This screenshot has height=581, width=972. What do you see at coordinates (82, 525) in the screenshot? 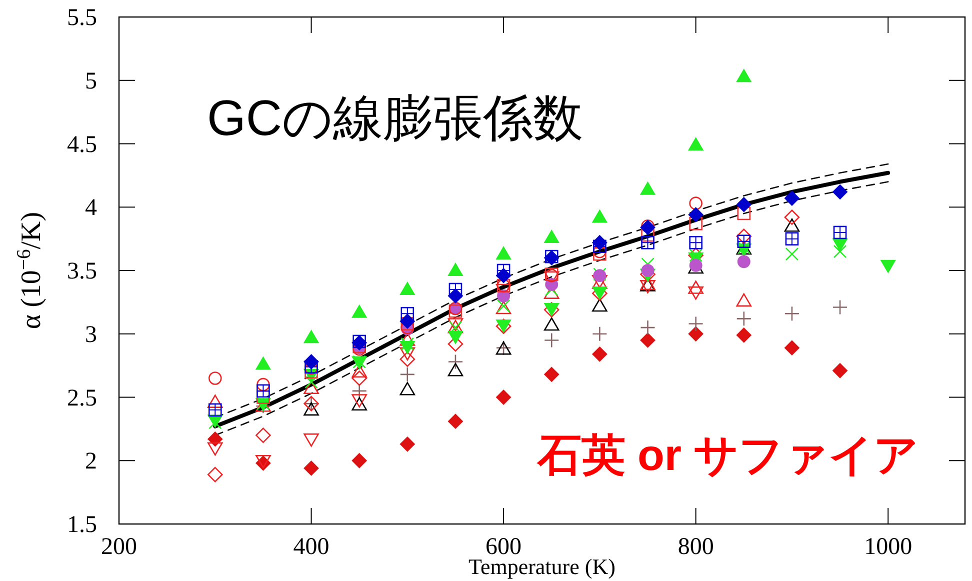
I see `y-tick-label: 1.5` at bounding box center [82, 525].